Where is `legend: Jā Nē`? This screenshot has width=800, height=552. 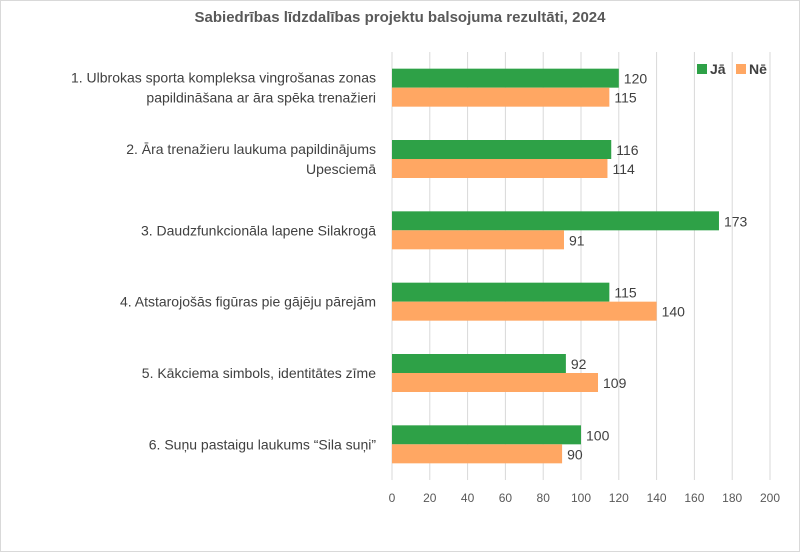
legend: Jā Nē is located at coordinates (732, 69).